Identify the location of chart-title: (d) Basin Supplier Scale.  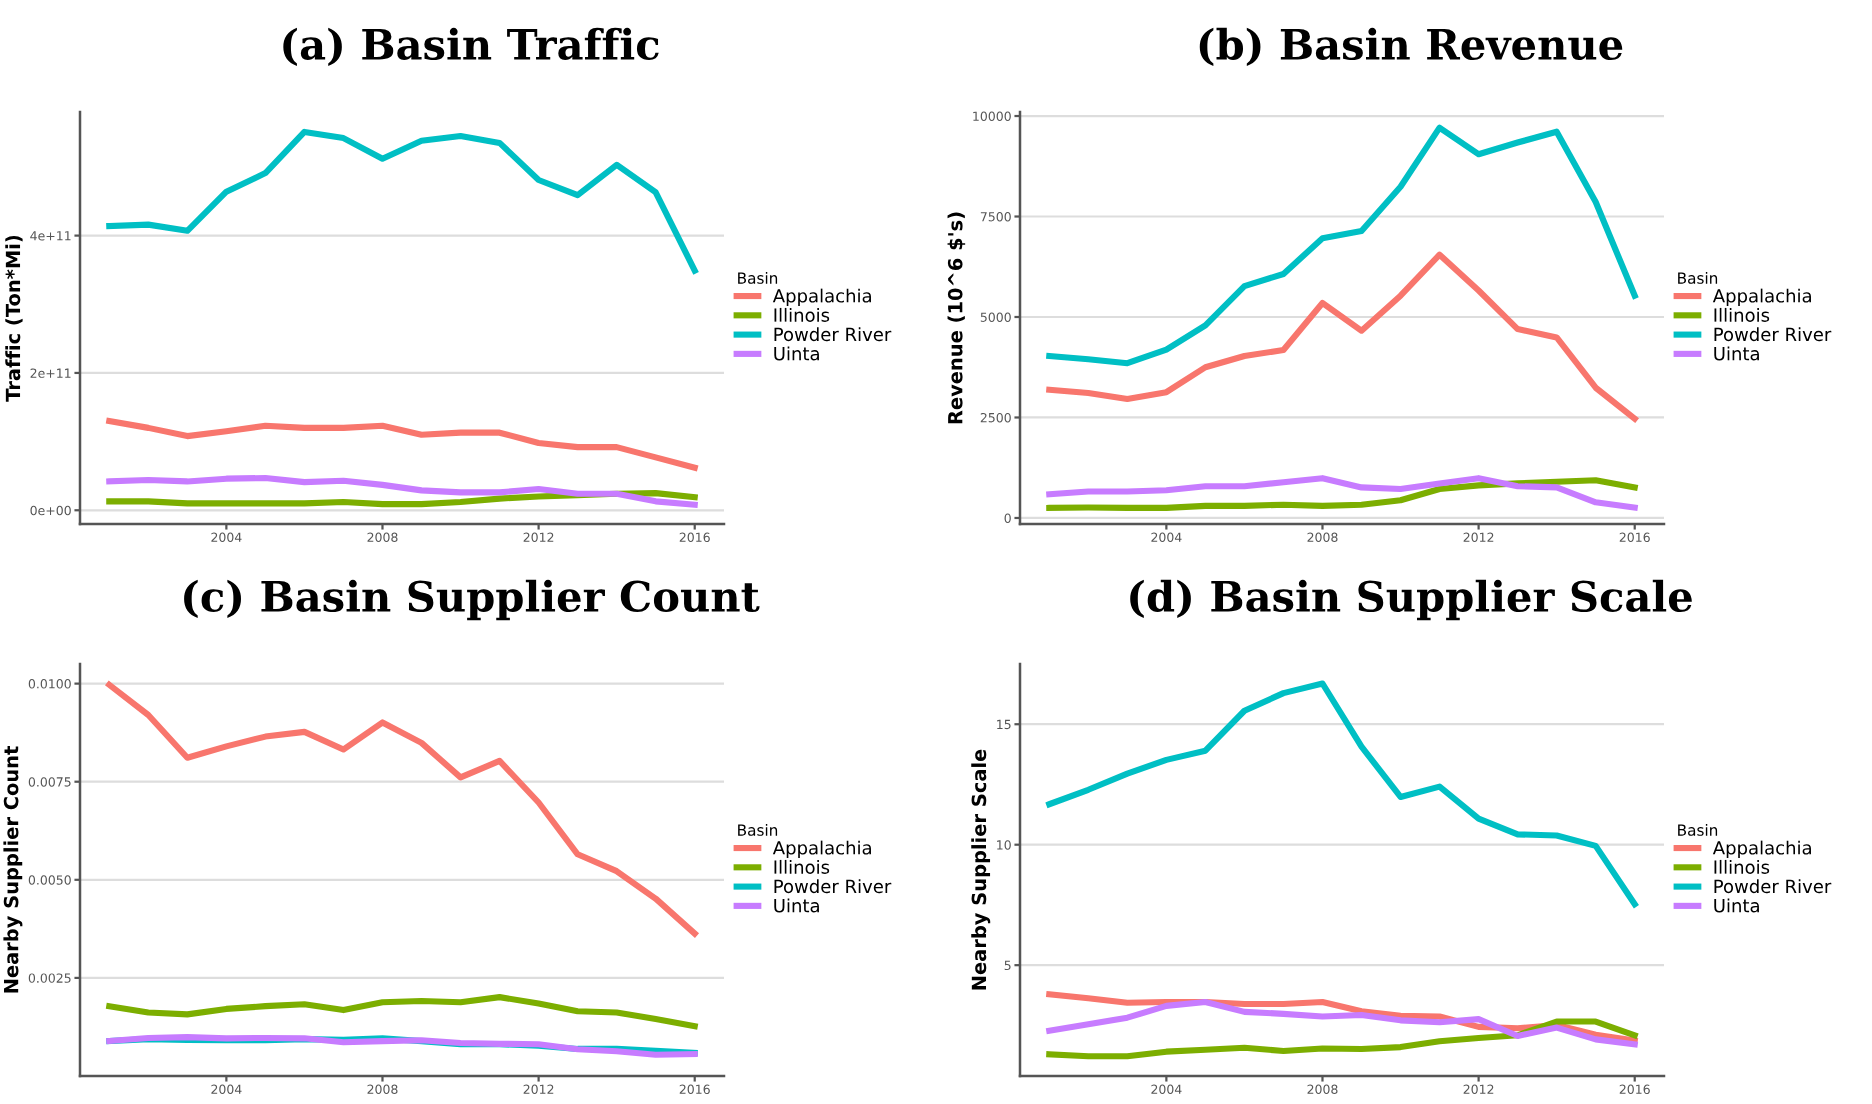
(1411, 600).